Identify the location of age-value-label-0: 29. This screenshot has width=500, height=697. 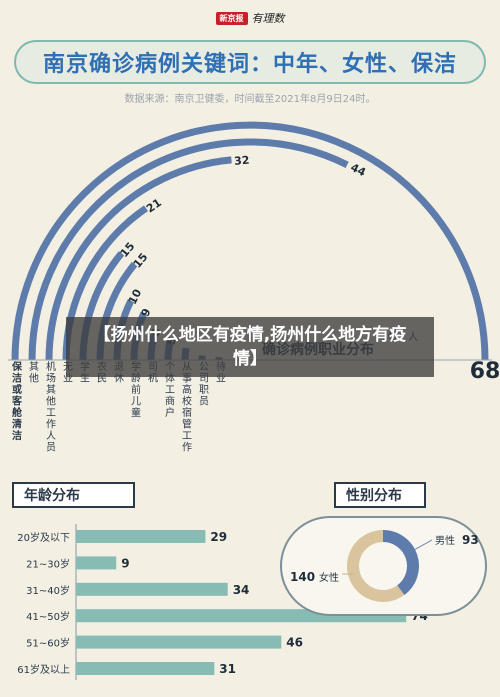
(218, 537).